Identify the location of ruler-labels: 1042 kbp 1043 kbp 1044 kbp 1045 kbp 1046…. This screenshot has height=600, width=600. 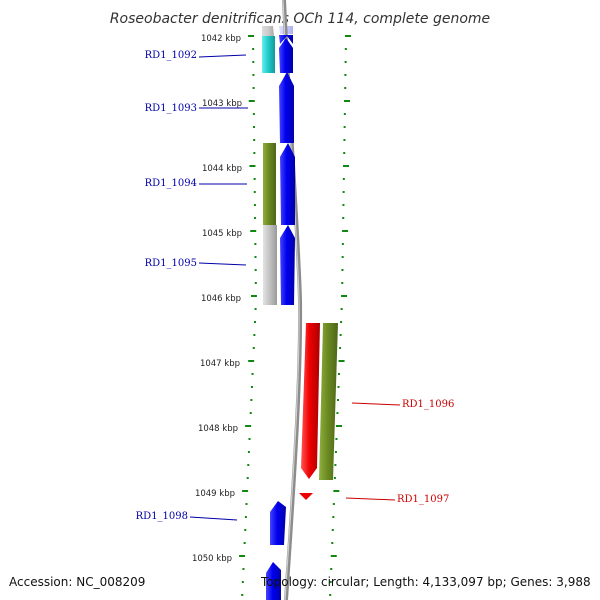
(217, 299).